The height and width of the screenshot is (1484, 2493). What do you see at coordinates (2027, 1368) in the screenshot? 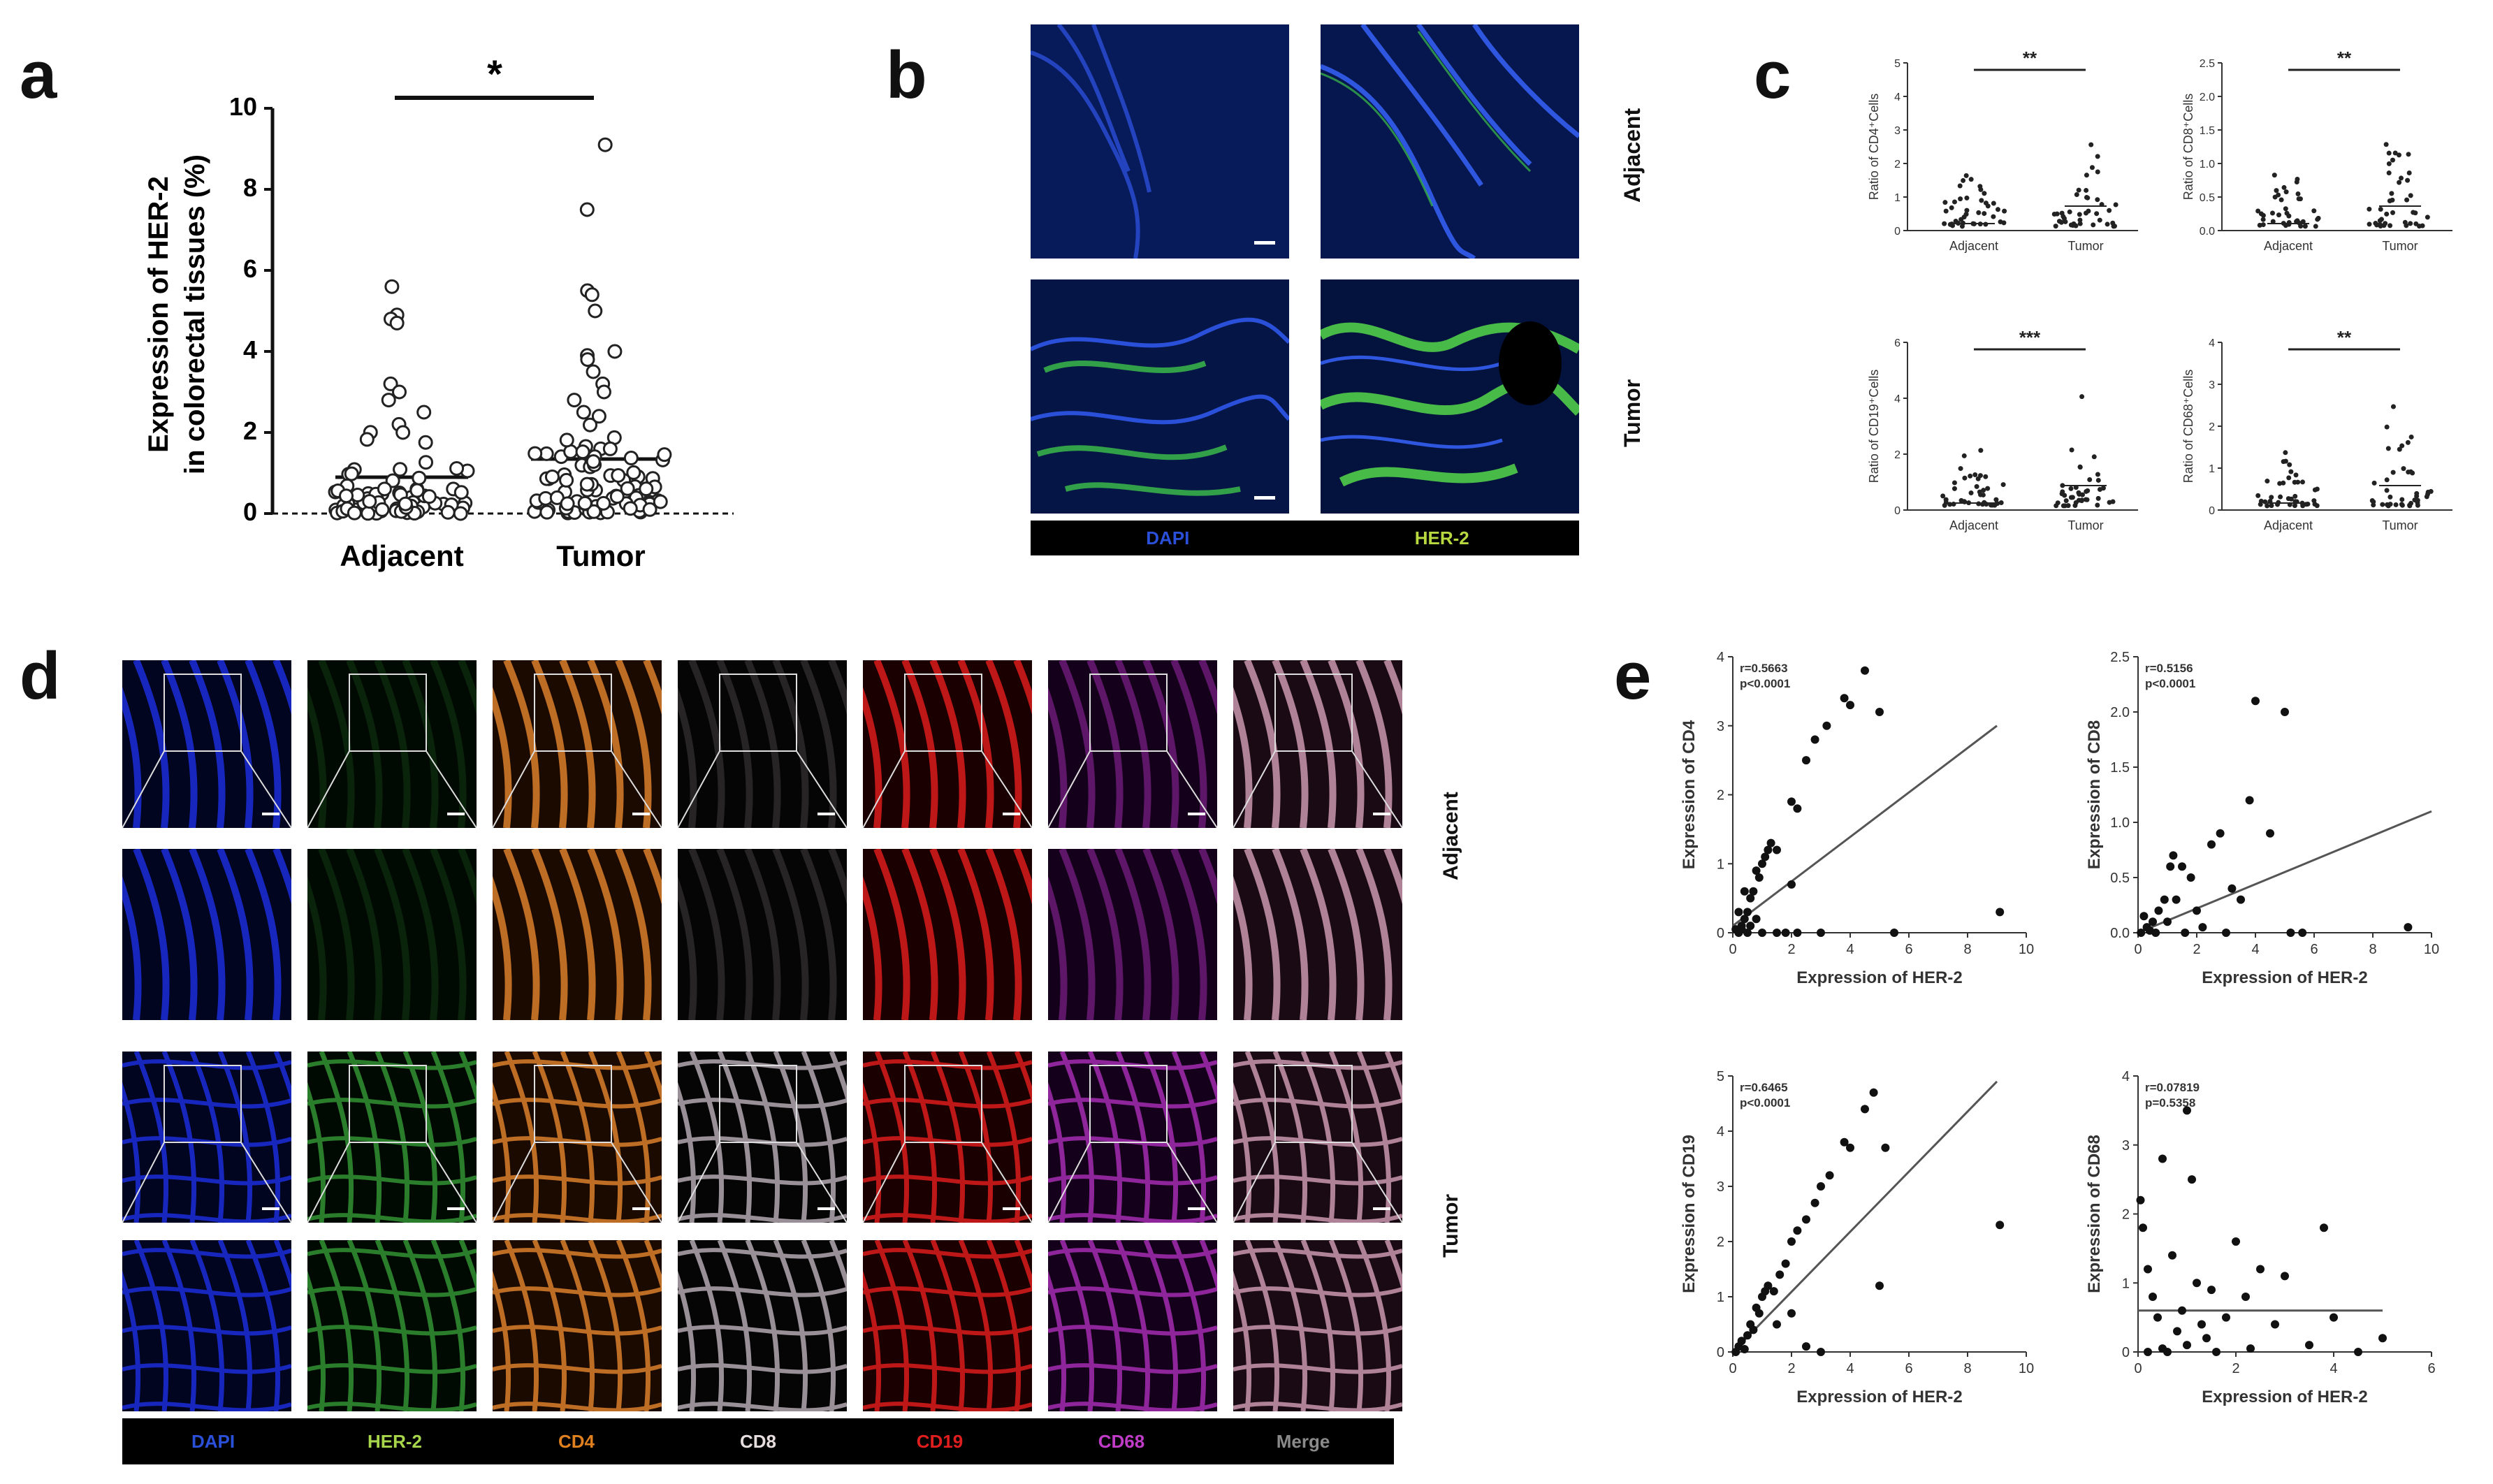
I see `x-tick-label: 10` at bounding box center [2027, 1368].